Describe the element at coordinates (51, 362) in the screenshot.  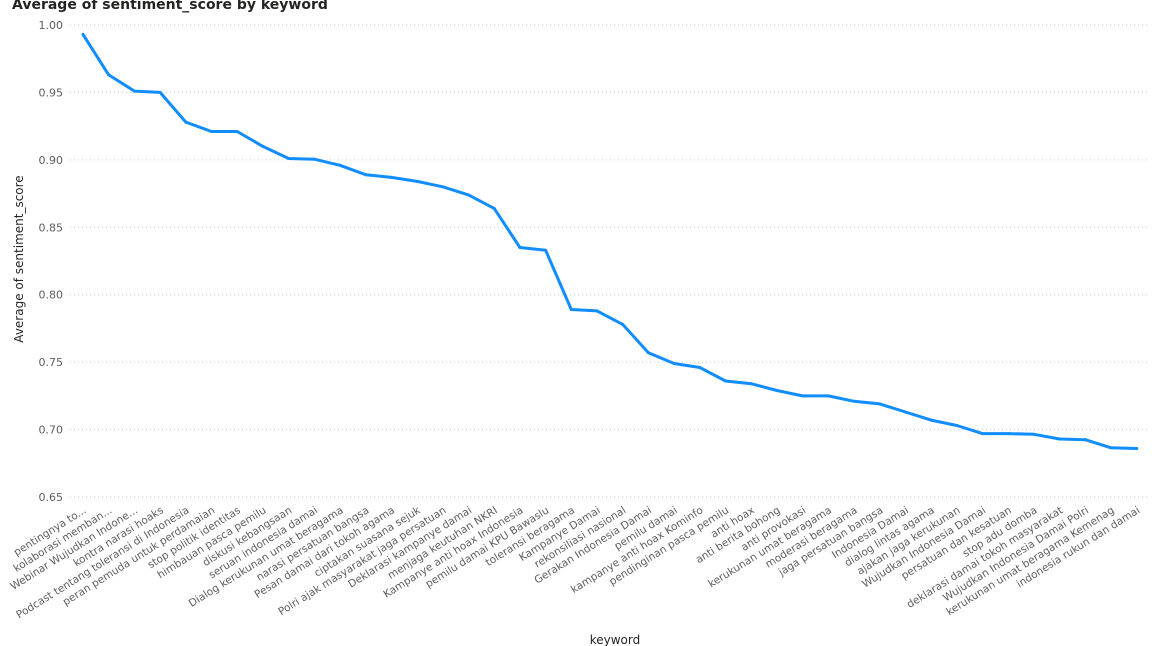
I see `y-tick-label: 0.75` at that location.